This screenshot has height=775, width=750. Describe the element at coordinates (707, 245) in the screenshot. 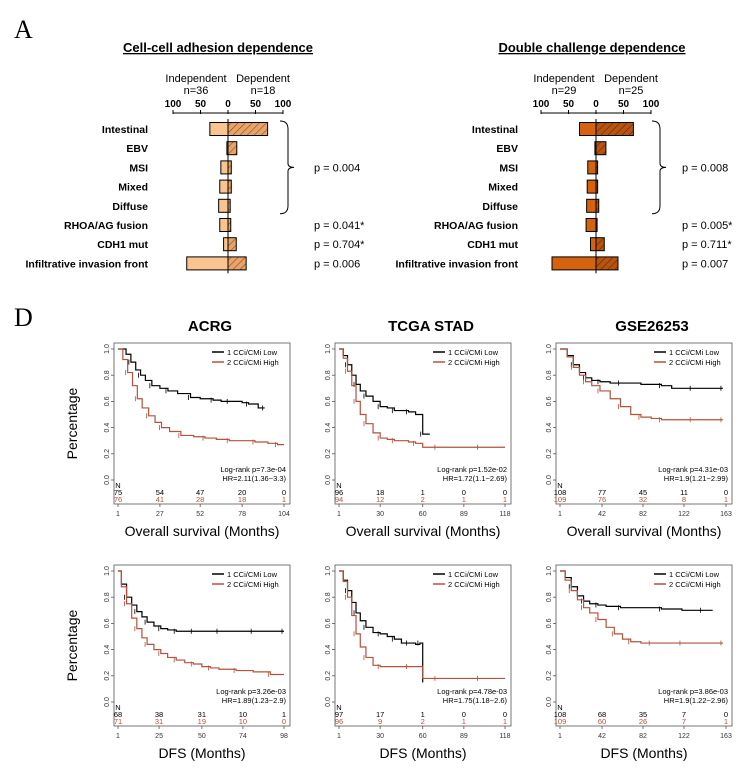

I see `p-value: p = 0.711*` at that location.